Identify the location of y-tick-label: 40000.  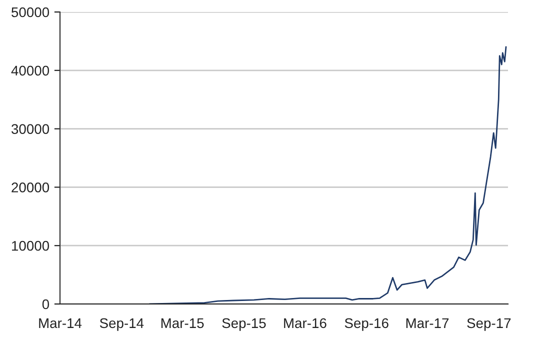
(30, 71).